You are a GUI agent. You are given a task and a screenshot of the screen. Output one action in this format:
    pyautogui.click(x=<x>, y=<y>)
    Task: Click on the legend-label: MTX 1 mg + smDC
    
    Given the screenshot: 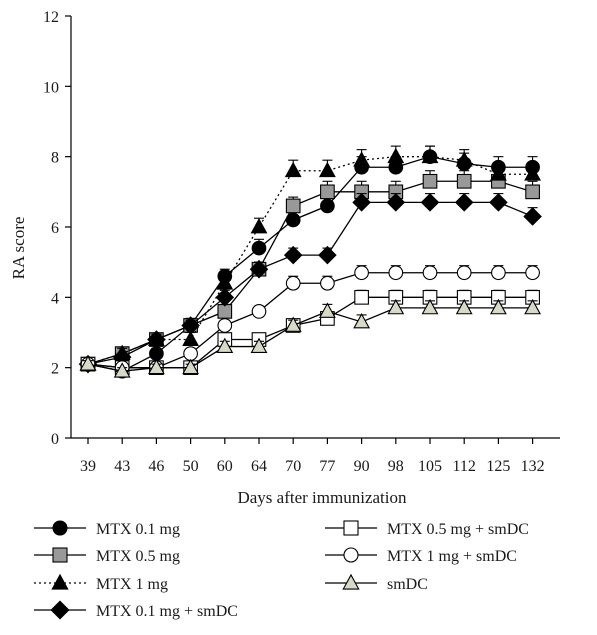 What is the action you would take?
    pyautogui.click(x=452, y=556)
    